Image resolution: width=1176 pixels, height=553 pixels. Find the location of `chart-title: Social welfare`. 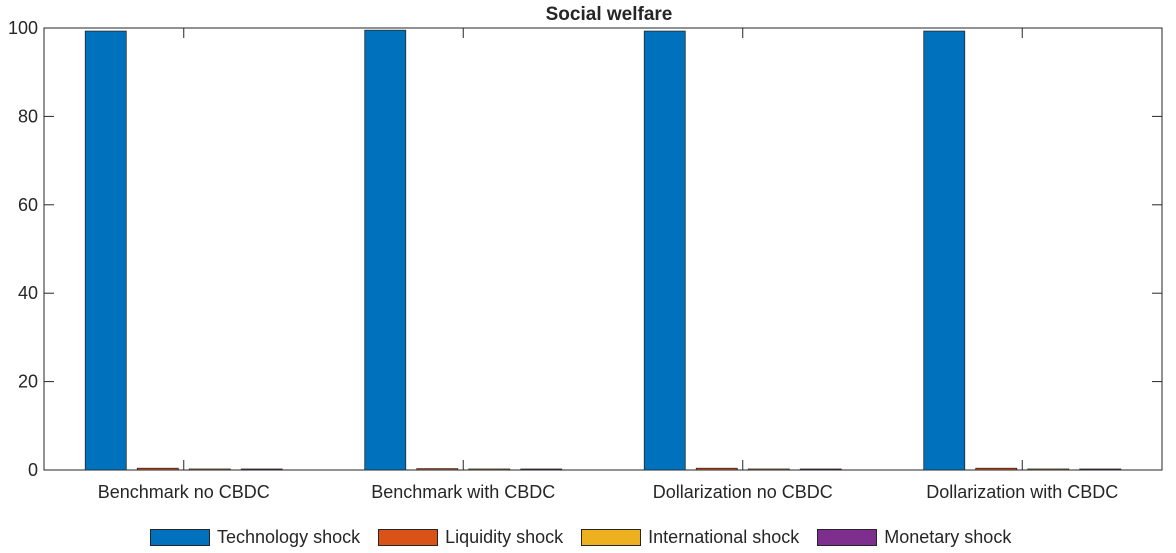

chart-title: Social welfare is located at coordinates (609, 14).